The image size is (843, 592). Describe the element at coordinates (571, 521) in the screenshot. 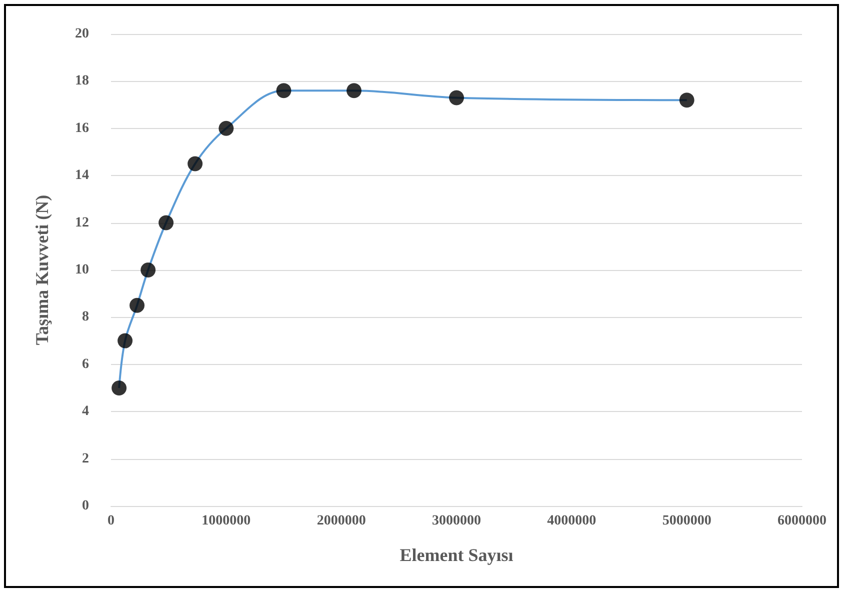

I see `x-tick-label: 4000000` at that location.